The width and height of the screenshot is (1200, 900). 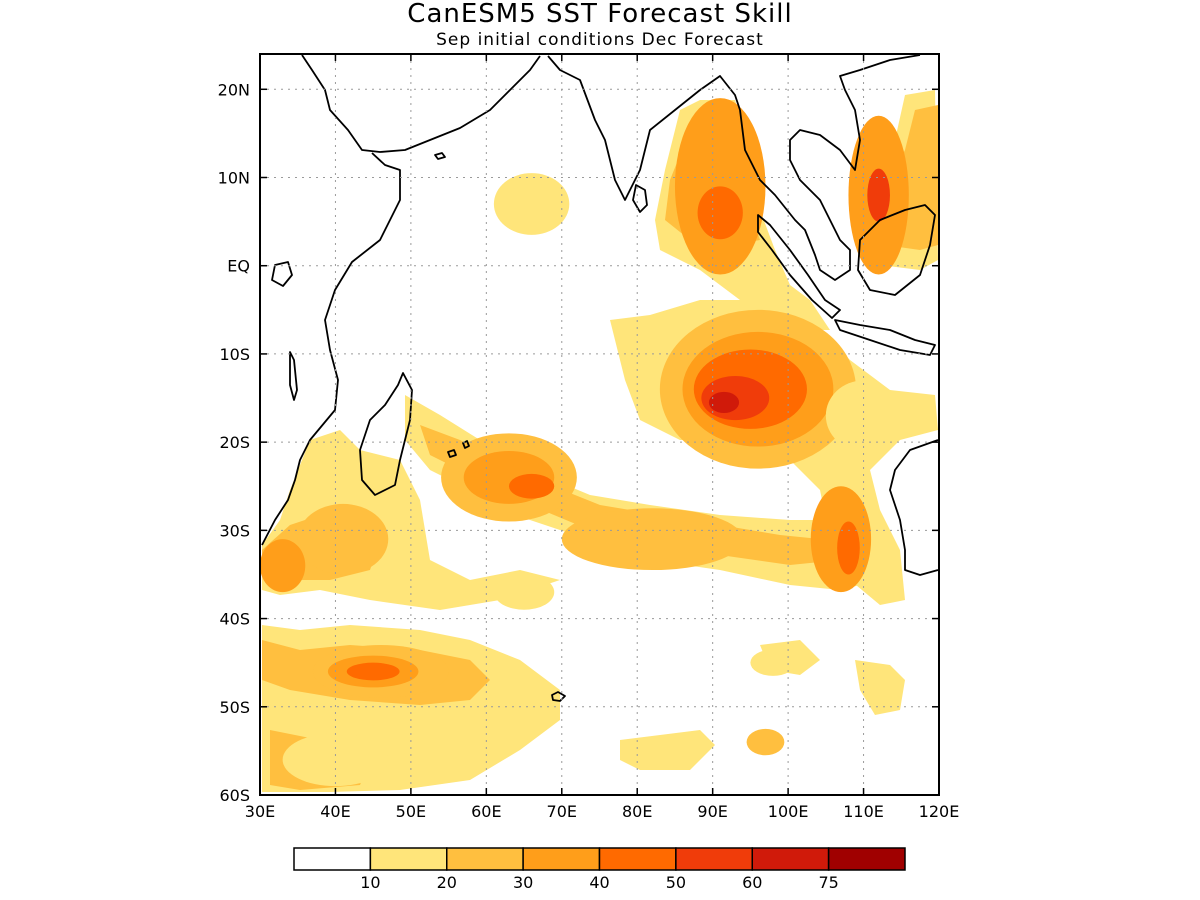 What do you see at coordinates (599, 14) in the screenshot?
I see `chart-title: CanESM5 SST Forecast Skill` at bounding box center [599, 14].